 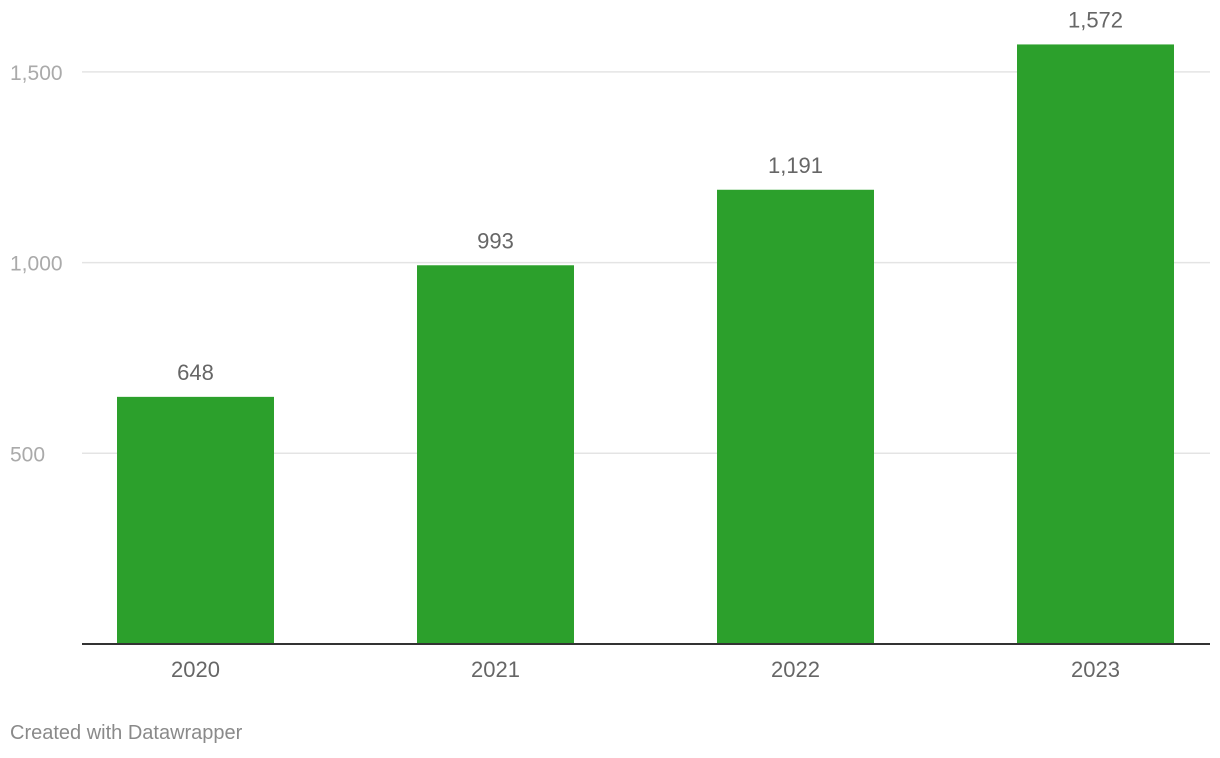 What do you see at coordinates (795, 669) in the screenshot?
I see `x-tick-label: 2022` at bounding box center [795, 669].